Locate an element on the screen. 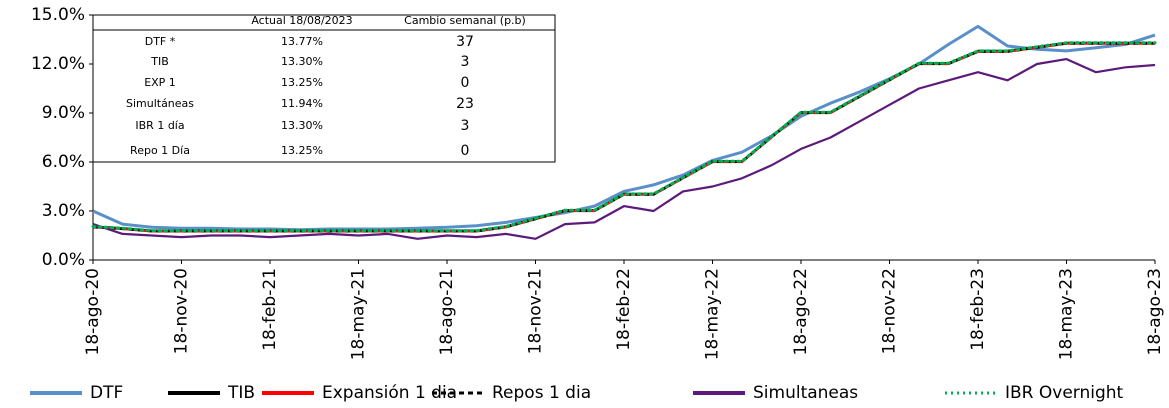  x-tick-label: 18-nov-20 is located at coordinates (182, 311).